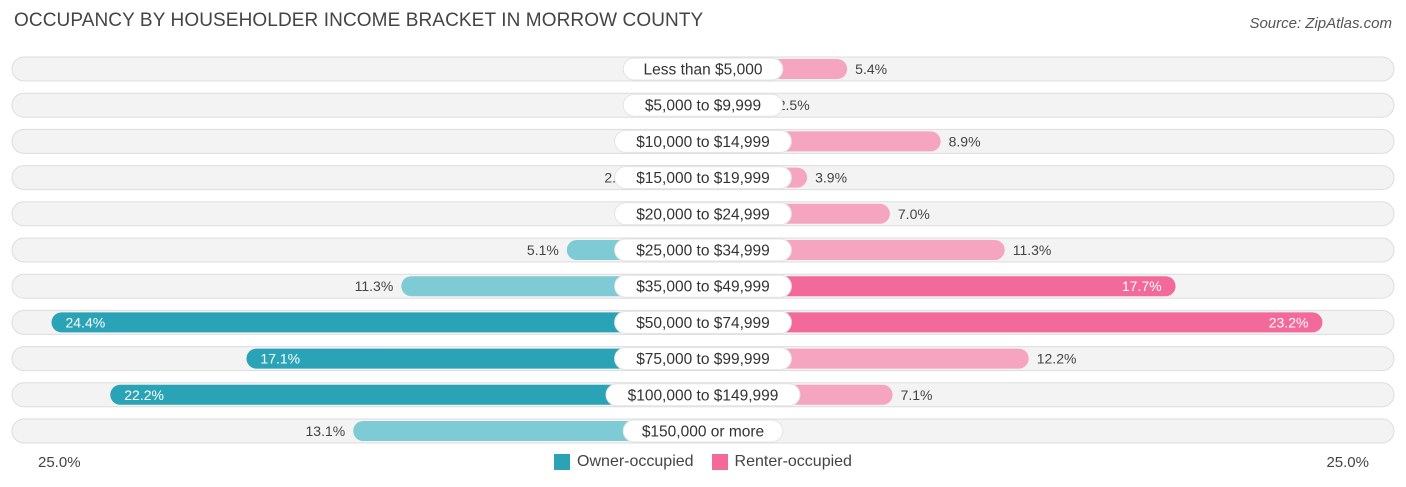  What do you see at coordinates (794, 105) in the screenshot?
I see `renter-value-label: 2.5%` at bounding box center [794, 105].